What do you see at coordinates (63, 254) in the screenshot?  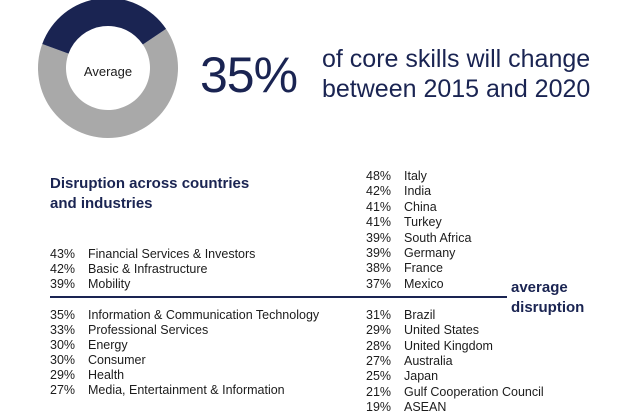 I see `industry-row-percent: 43%` at bounding box center [63, 254].